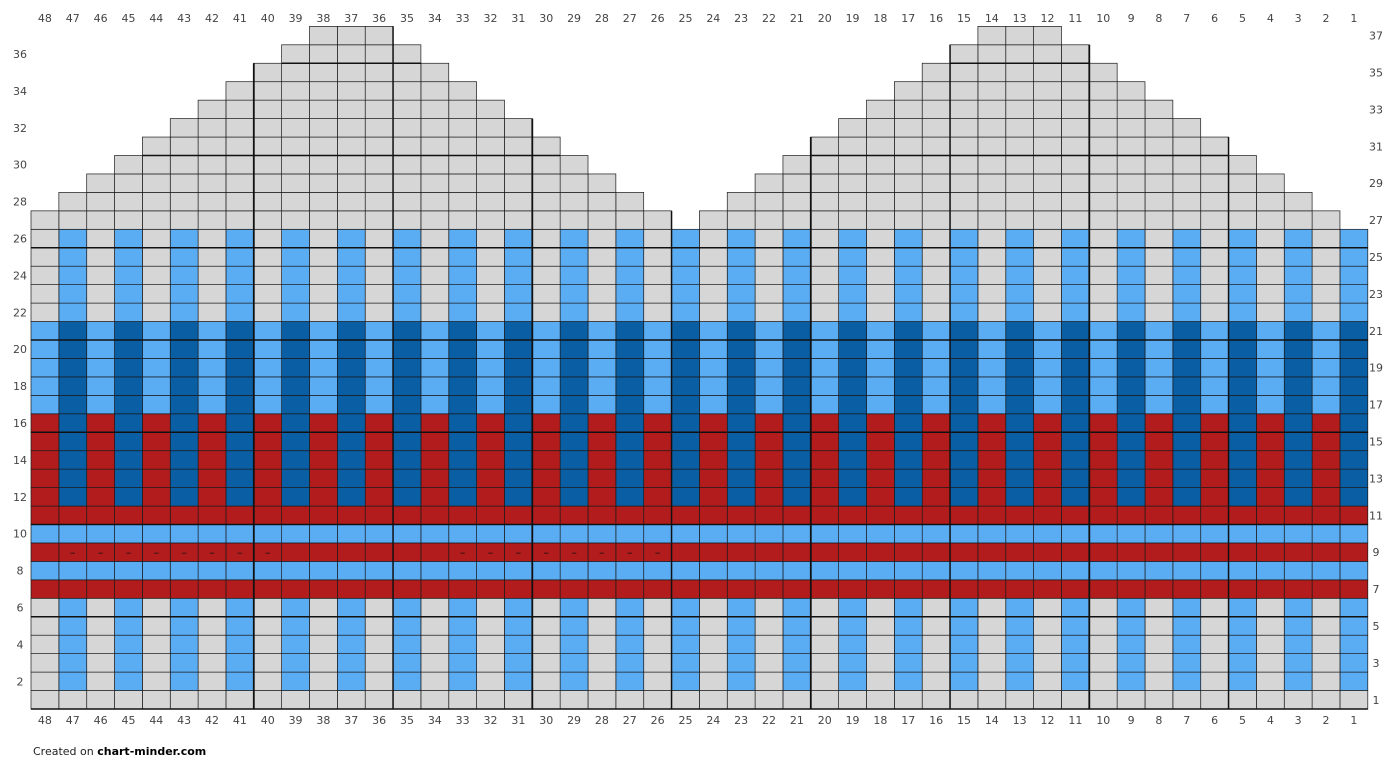 Image resolution: width=1392 pixels, height=764 pixels. I want to click on column-label-bottom: 15, so click(964, 720).